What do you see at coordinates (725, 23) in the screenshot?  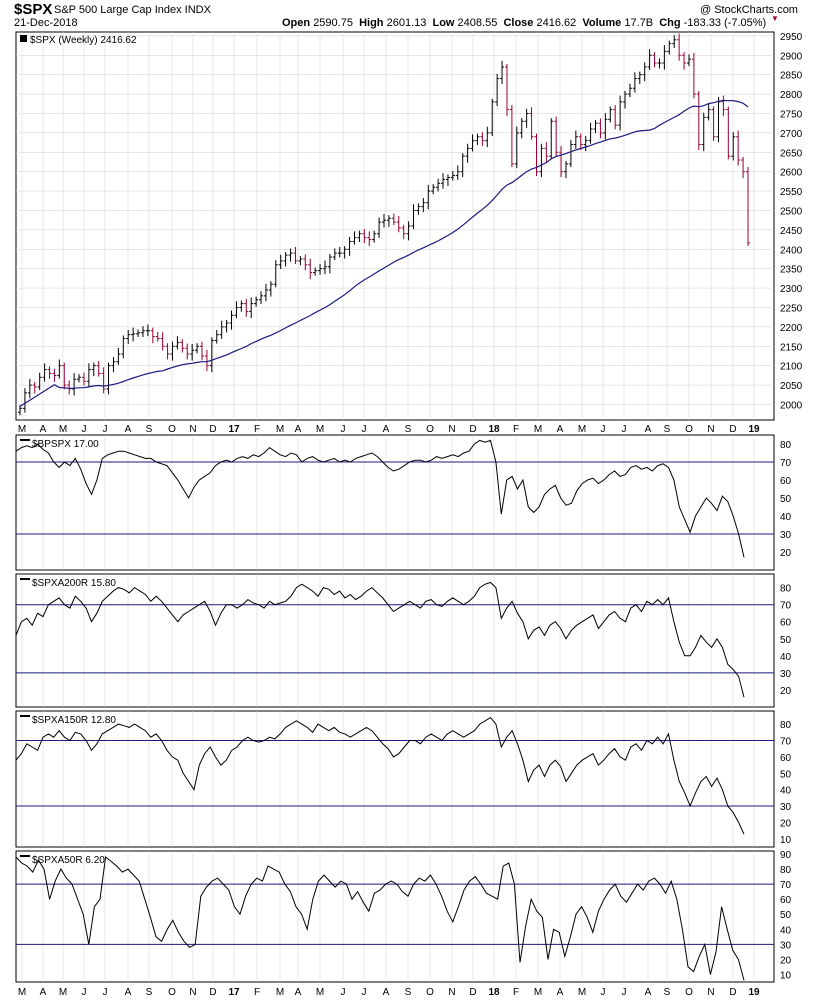 I see `chg-value: -183.33 (-7.05%)` at bounding box center [725, 23].